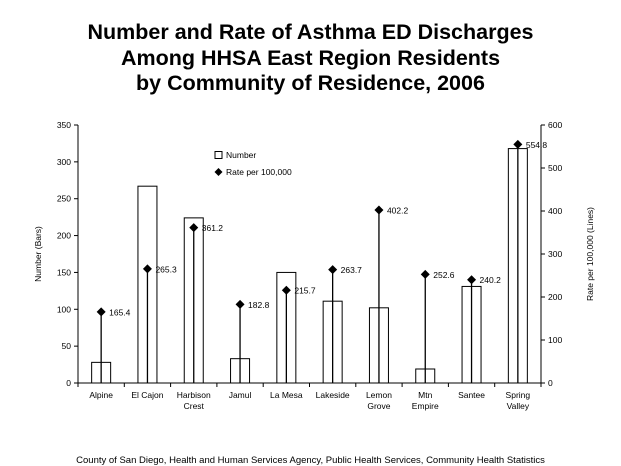 The height and width of the screenshot is (466, 621). What do you see at coordinates (398, 211) in the screenshot?
I see `rate-data-label: 402.2` at bounding box center [398, 211].